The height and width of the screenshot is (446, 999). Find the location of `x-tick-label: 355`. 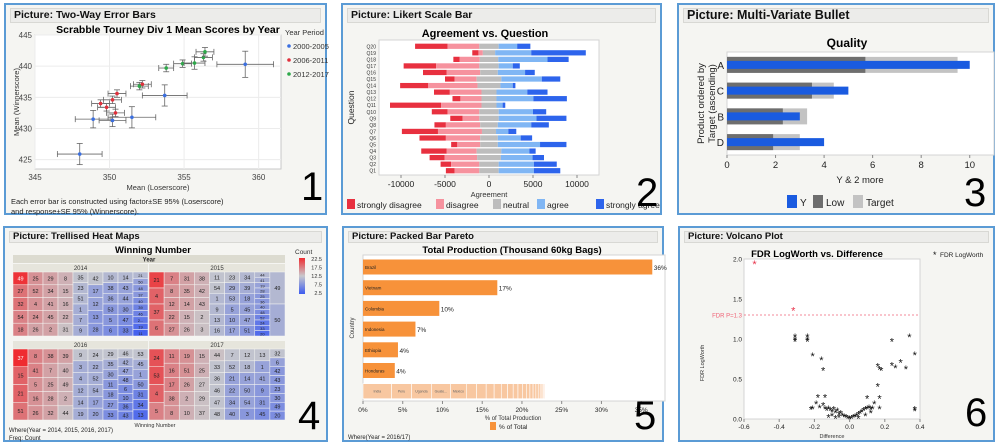

x-tick-label: 355 is located at coordinates (184, 177).